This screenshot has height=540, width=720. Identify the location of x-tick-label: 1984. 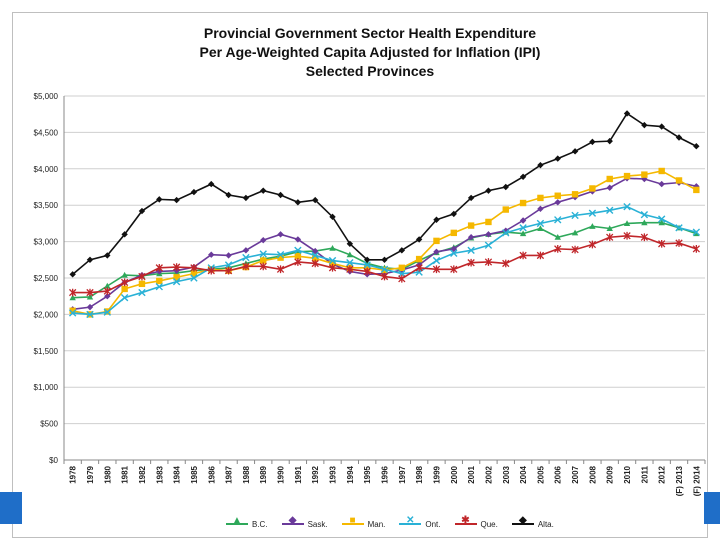
(177, 474).